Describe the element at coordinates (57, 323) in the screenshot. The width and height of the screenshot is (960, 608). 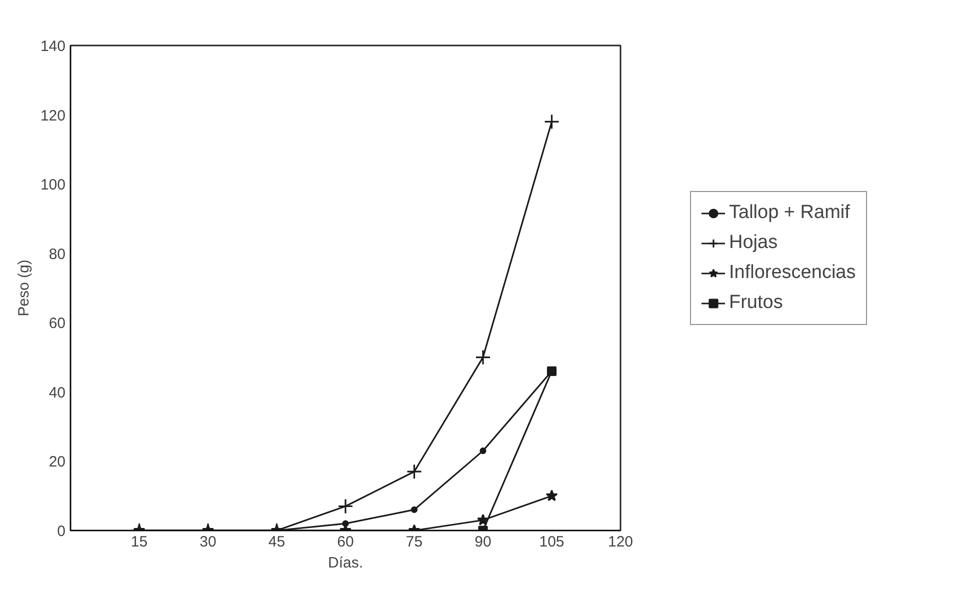
I see `y-tick-label: 60` at that location.